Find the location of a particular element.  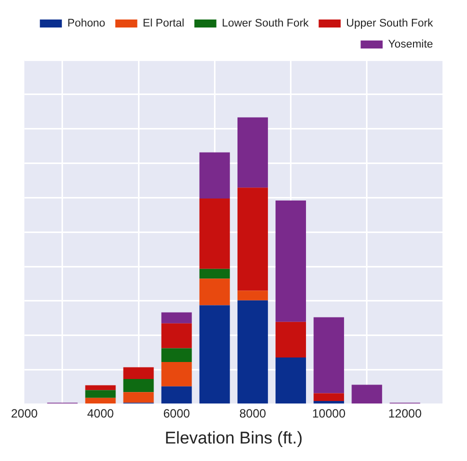

legend-label: Pohono is located at coordinates (86, 24).